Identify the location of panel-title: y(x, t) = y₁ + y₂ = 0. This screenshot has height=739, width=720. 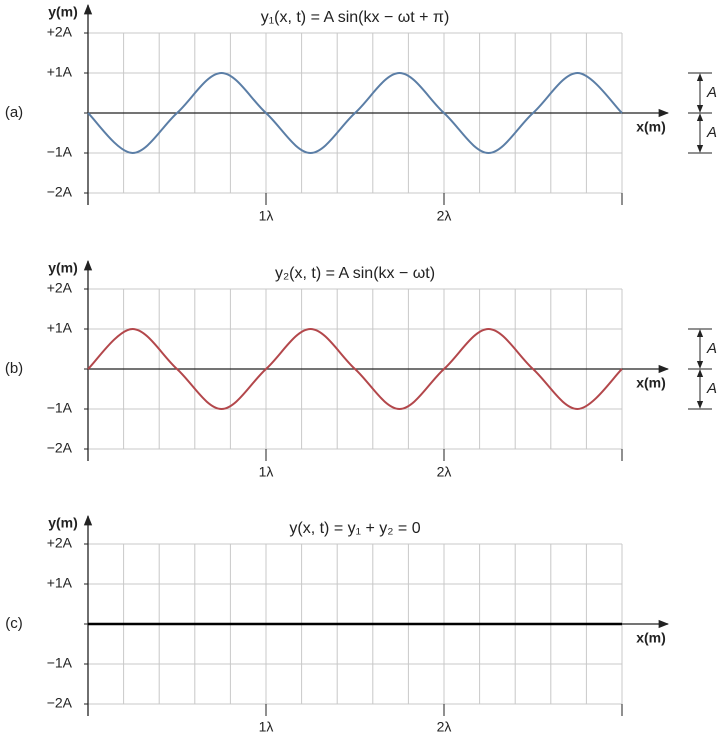
(354, 528).